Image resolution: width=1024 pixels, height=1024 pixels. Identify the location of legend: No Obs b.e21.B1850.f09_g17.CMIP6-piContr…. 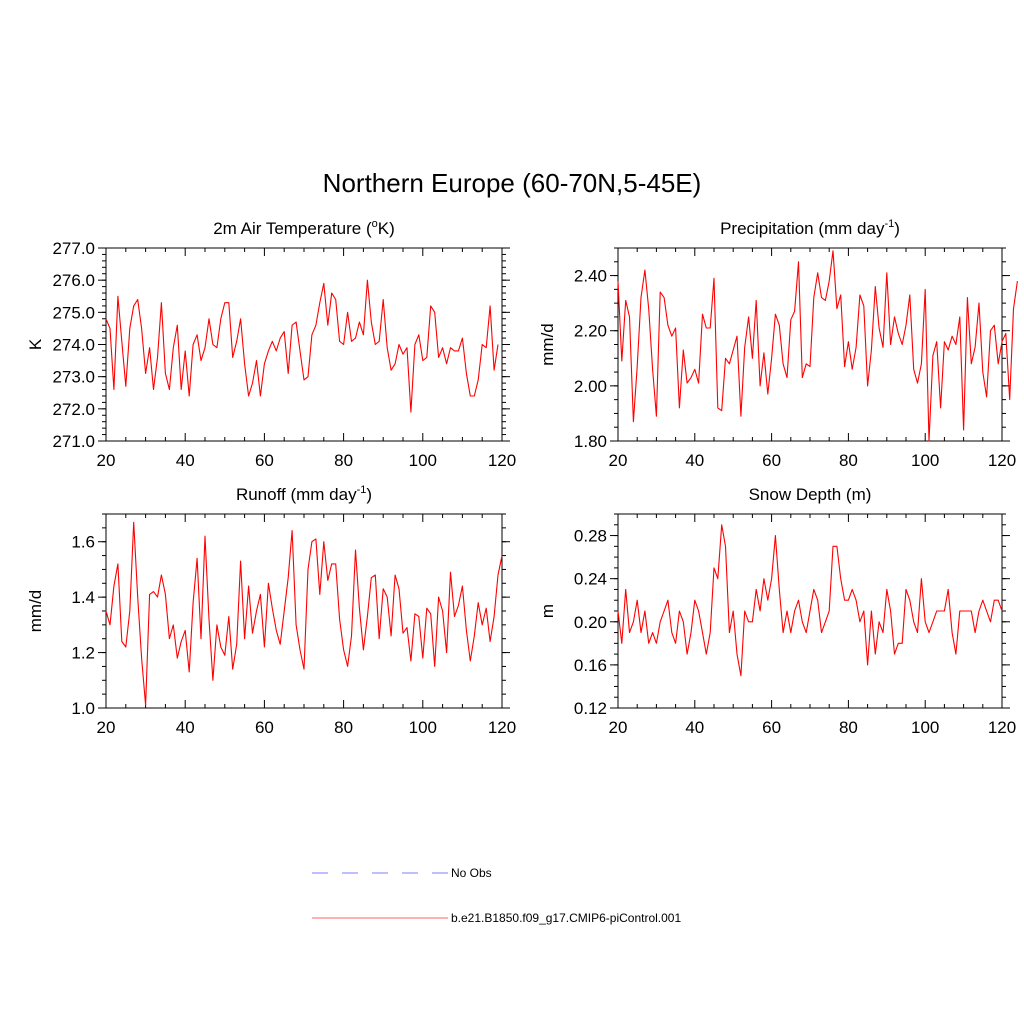
(496, 895).